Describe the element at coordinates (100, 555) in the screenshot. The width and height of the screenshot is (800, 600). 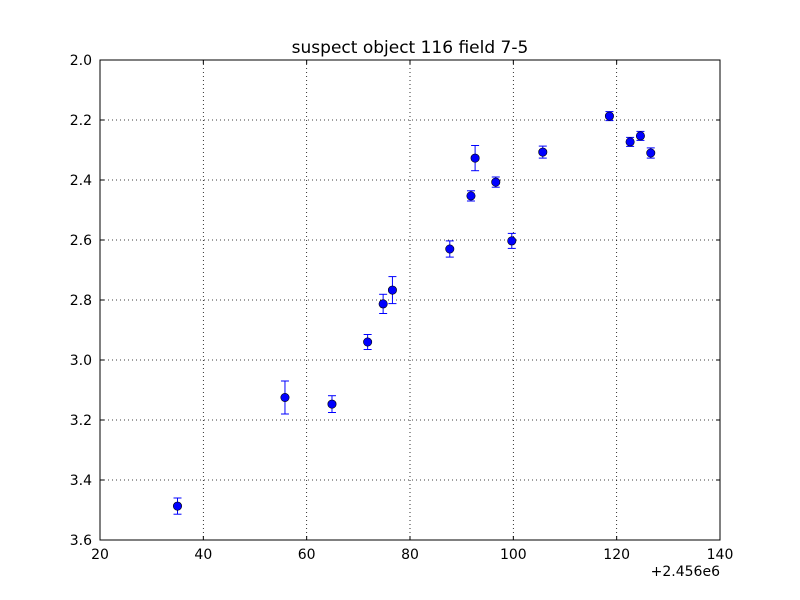
I see `x-tick-label: 20` at that location.